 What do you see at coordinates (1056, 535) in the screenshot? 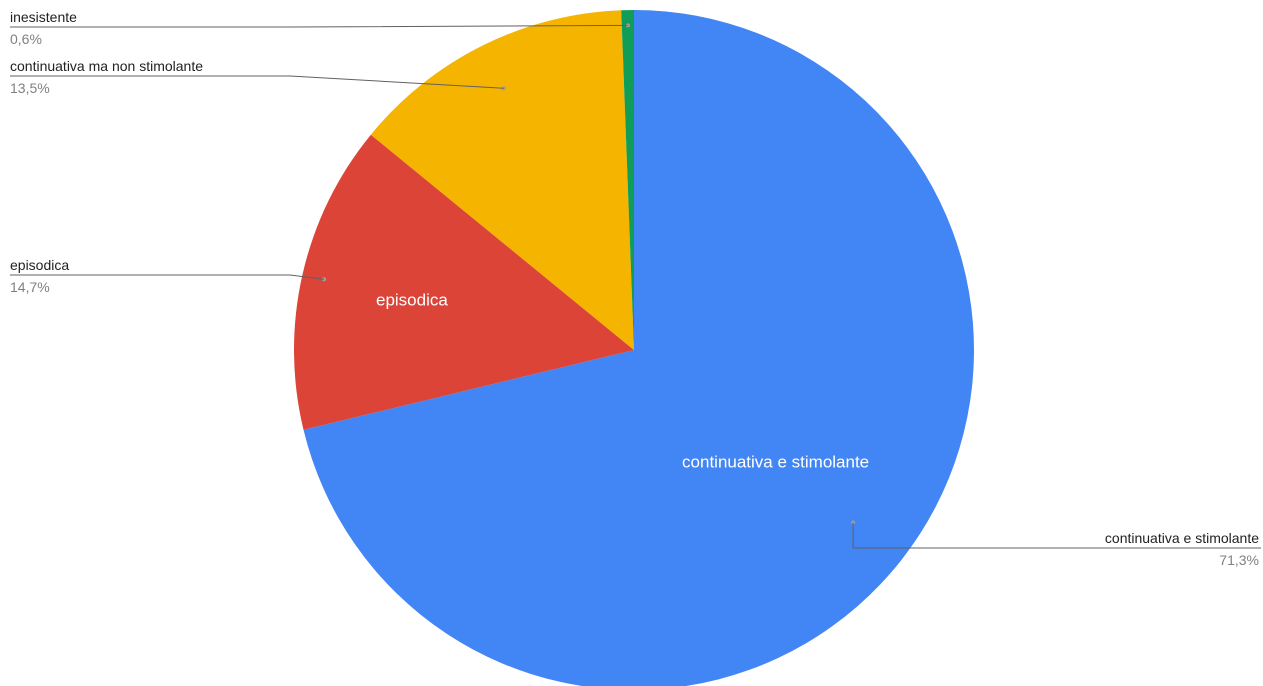
I see `leader-line-continuativa-e-stimolante` at bounding box center [1056, 535].